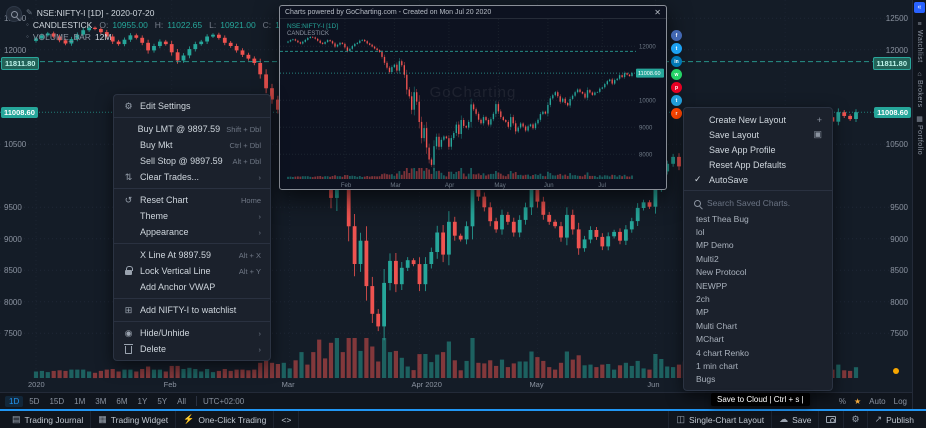 The width and height of the screenshot is (926, 428). What do you see at coordinates (900, 401) in the screenshot?
I see `log-scale-button: Log` at bounding box center [900, 401].